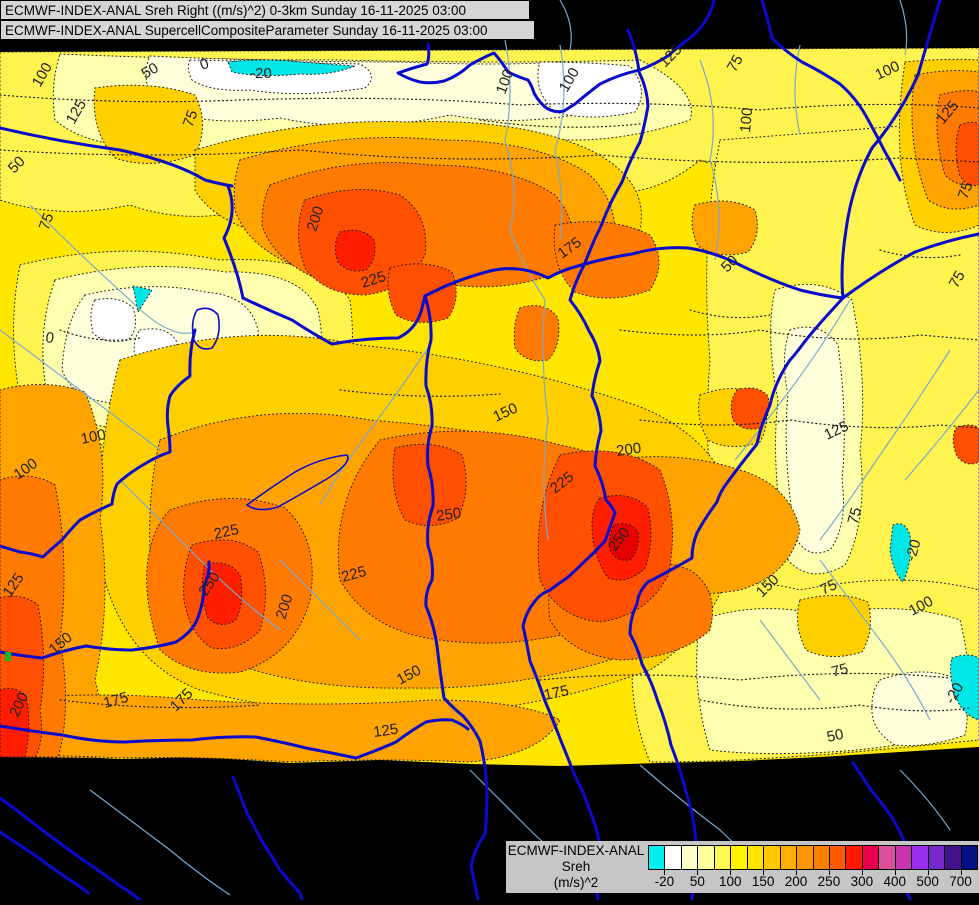 Image resolution: width=979 pixels, height=905 pixels. I want to click on contour-label: 125, so click(385, 731).